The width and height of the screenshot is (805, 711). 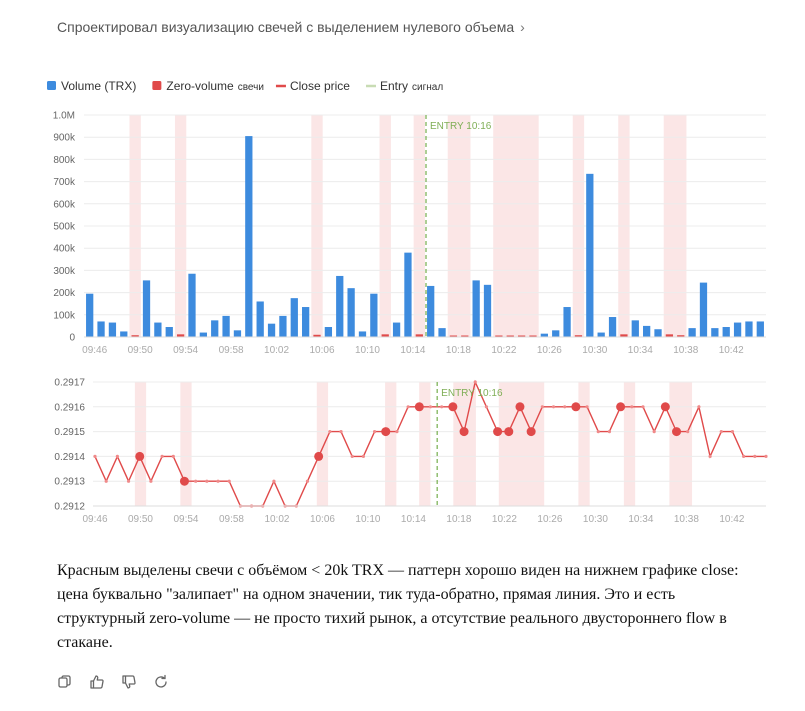 What do you see at coordinates (251, 87) in the screenshot?
I see `legend-suffix: свечи` at bounding box center [251, 87].